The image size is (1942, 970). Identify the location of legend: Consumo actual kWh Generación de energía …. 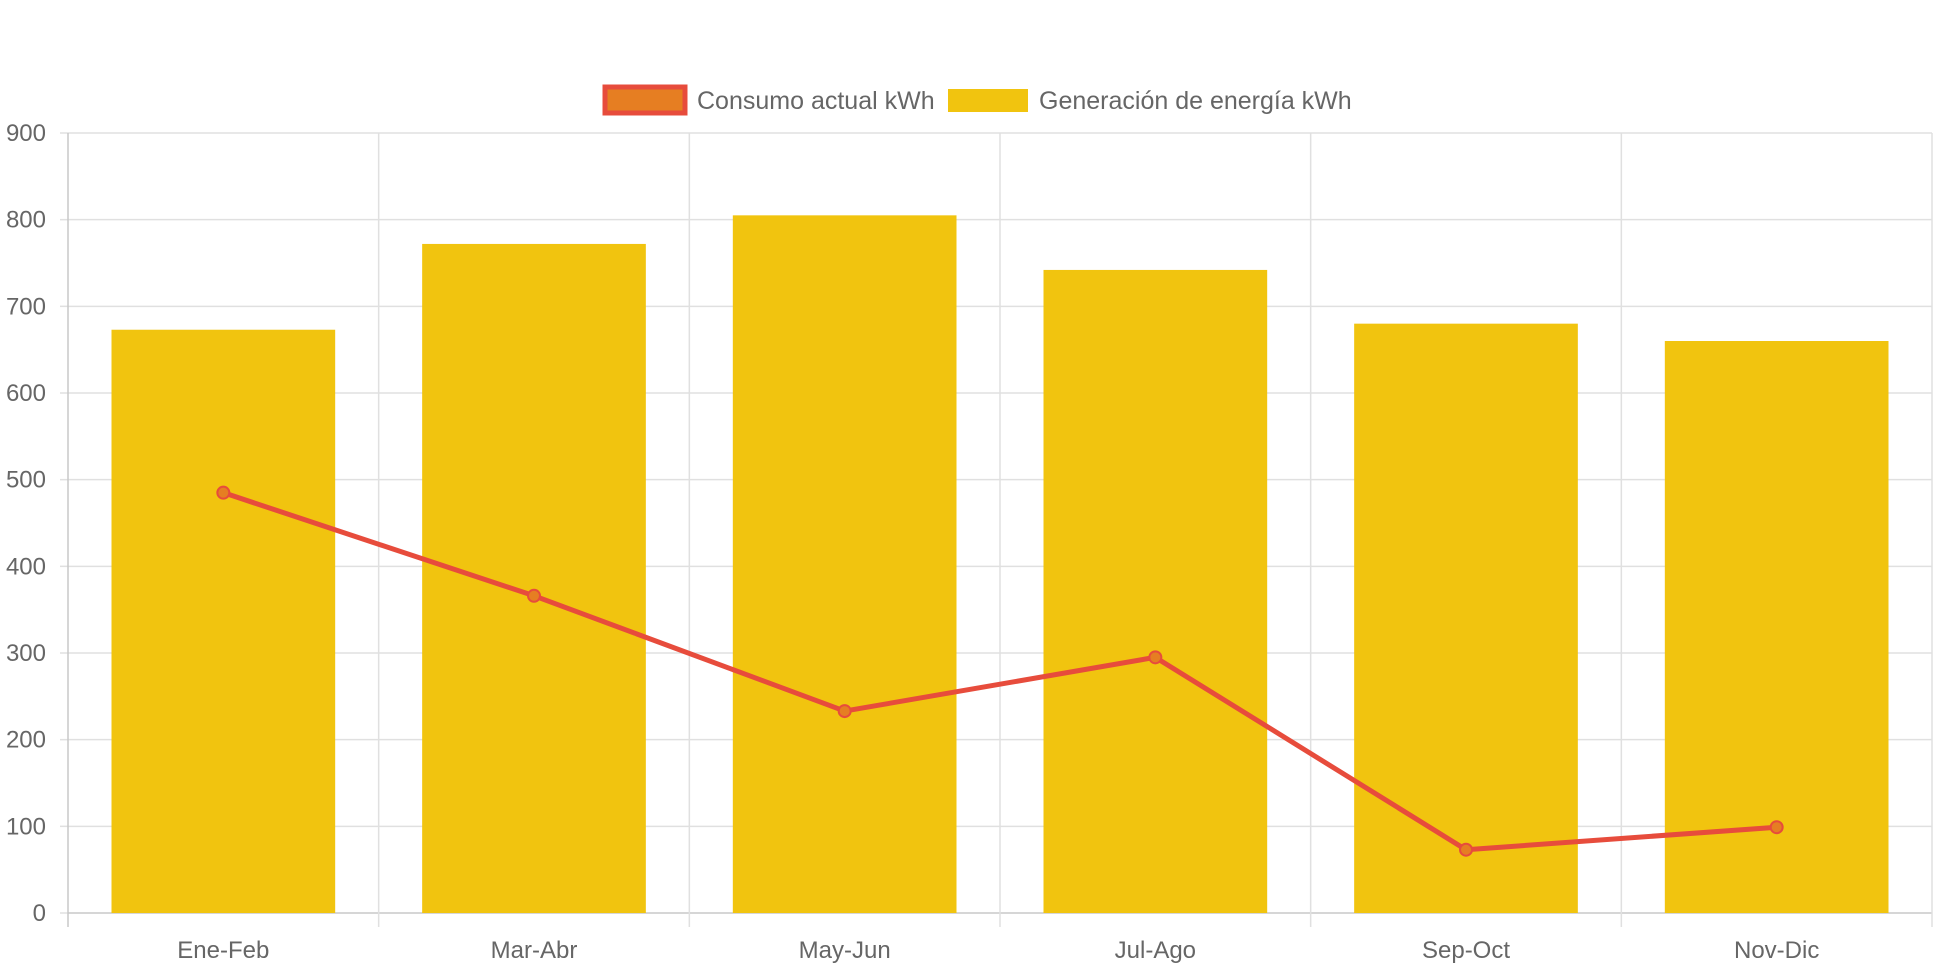
(977, 100).